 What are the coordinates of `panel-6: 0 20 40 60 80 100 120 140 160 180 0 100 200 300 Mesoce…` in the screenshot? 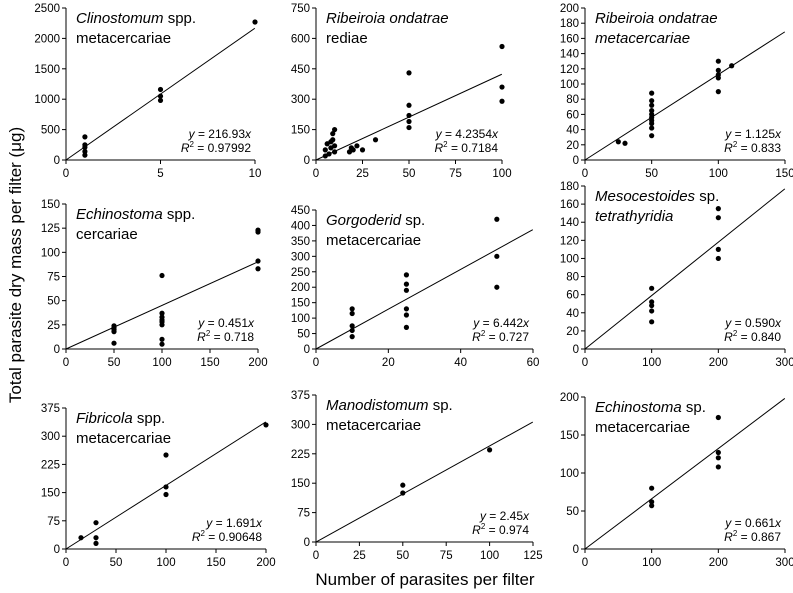 It's located at (676, 275).